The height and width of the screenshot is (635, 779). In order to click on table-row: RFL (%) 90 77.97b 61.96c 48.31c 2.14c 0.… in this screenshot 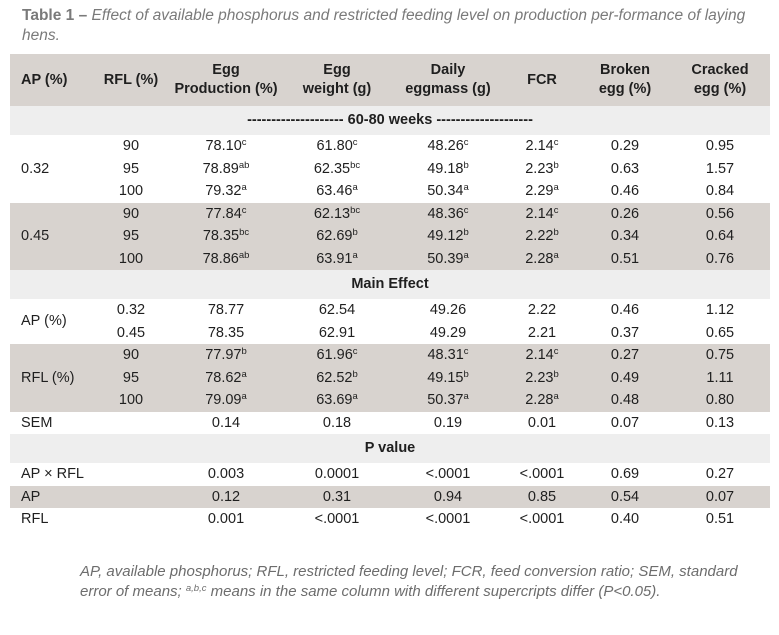, I will do `click(390, 365)`.